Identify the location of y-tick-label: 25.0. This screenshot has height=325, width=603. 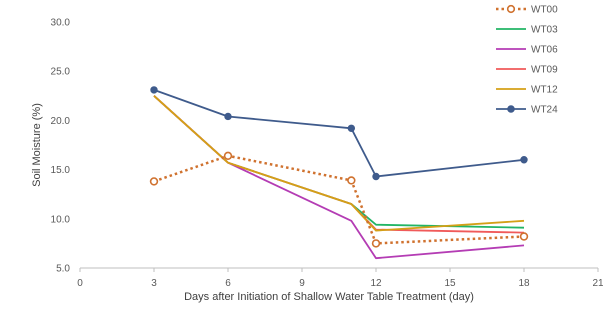
(61, 72).